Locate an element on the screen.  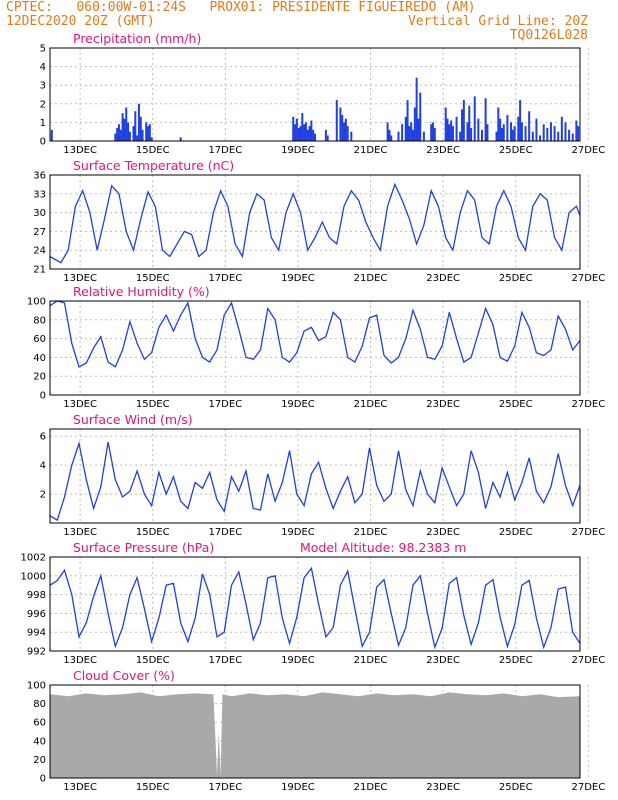
header-date: 12DEC2020 20Z (GMT) is located at coordinates (80, 21).